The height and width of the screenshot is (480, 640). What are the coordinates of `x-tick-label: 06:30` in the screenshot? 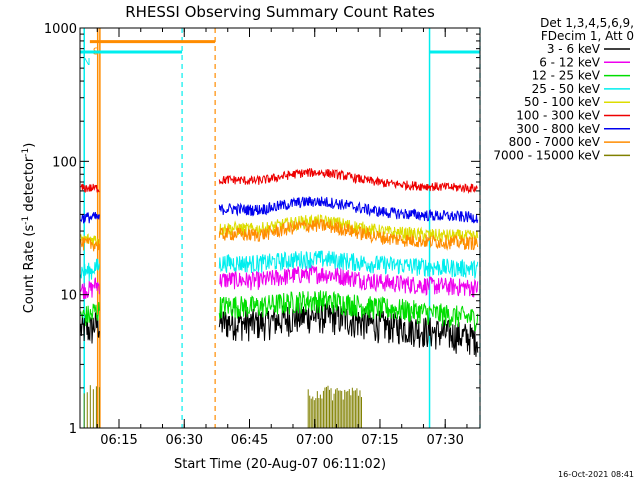 It's located at (184, 440).